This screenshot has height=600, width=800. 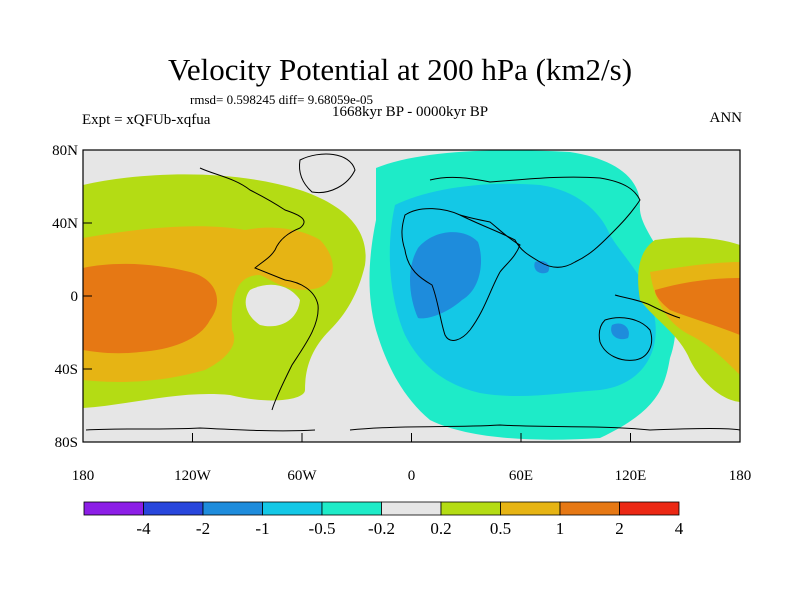 I want to click on negative-region-blue-india, so click(x=542, y=267).